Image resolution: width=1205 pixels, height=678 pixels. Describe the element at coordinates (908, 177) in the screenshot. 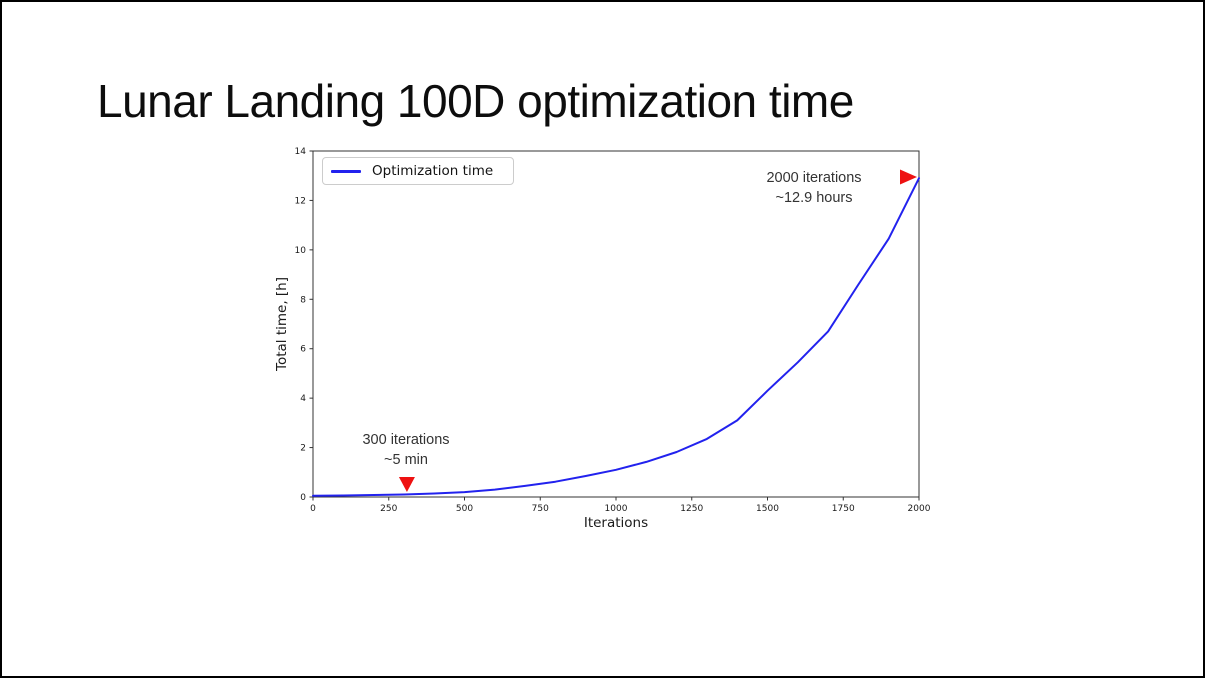

I see `triangle-right-marker-icon` at that location.